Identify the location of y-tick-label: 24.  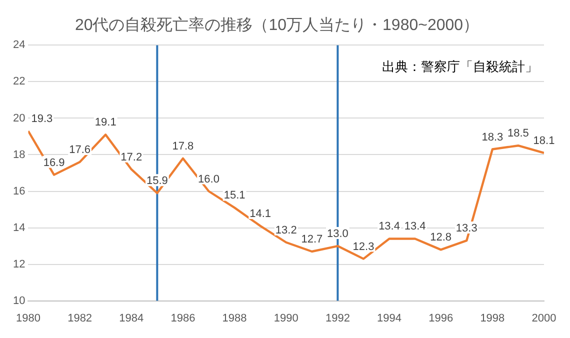
(19, 45).